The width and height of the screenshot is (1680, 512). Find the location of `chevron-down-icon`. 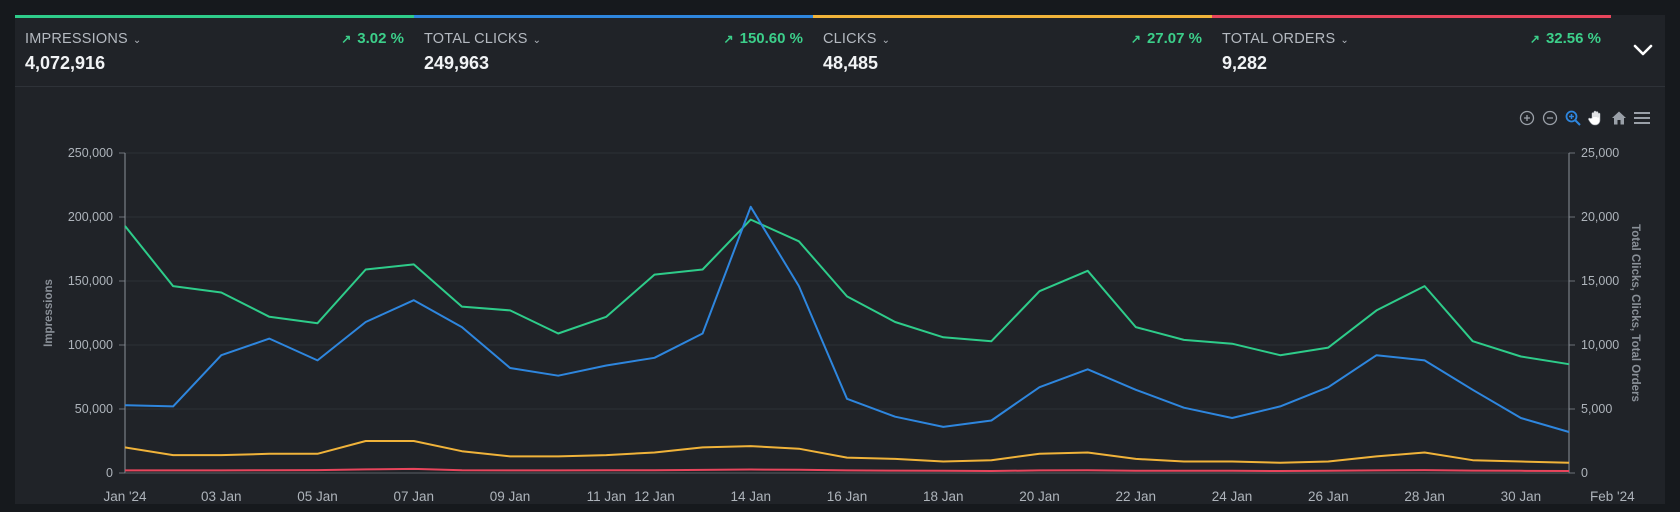

chevron-down-icon is located at coordinates (1643, 50).